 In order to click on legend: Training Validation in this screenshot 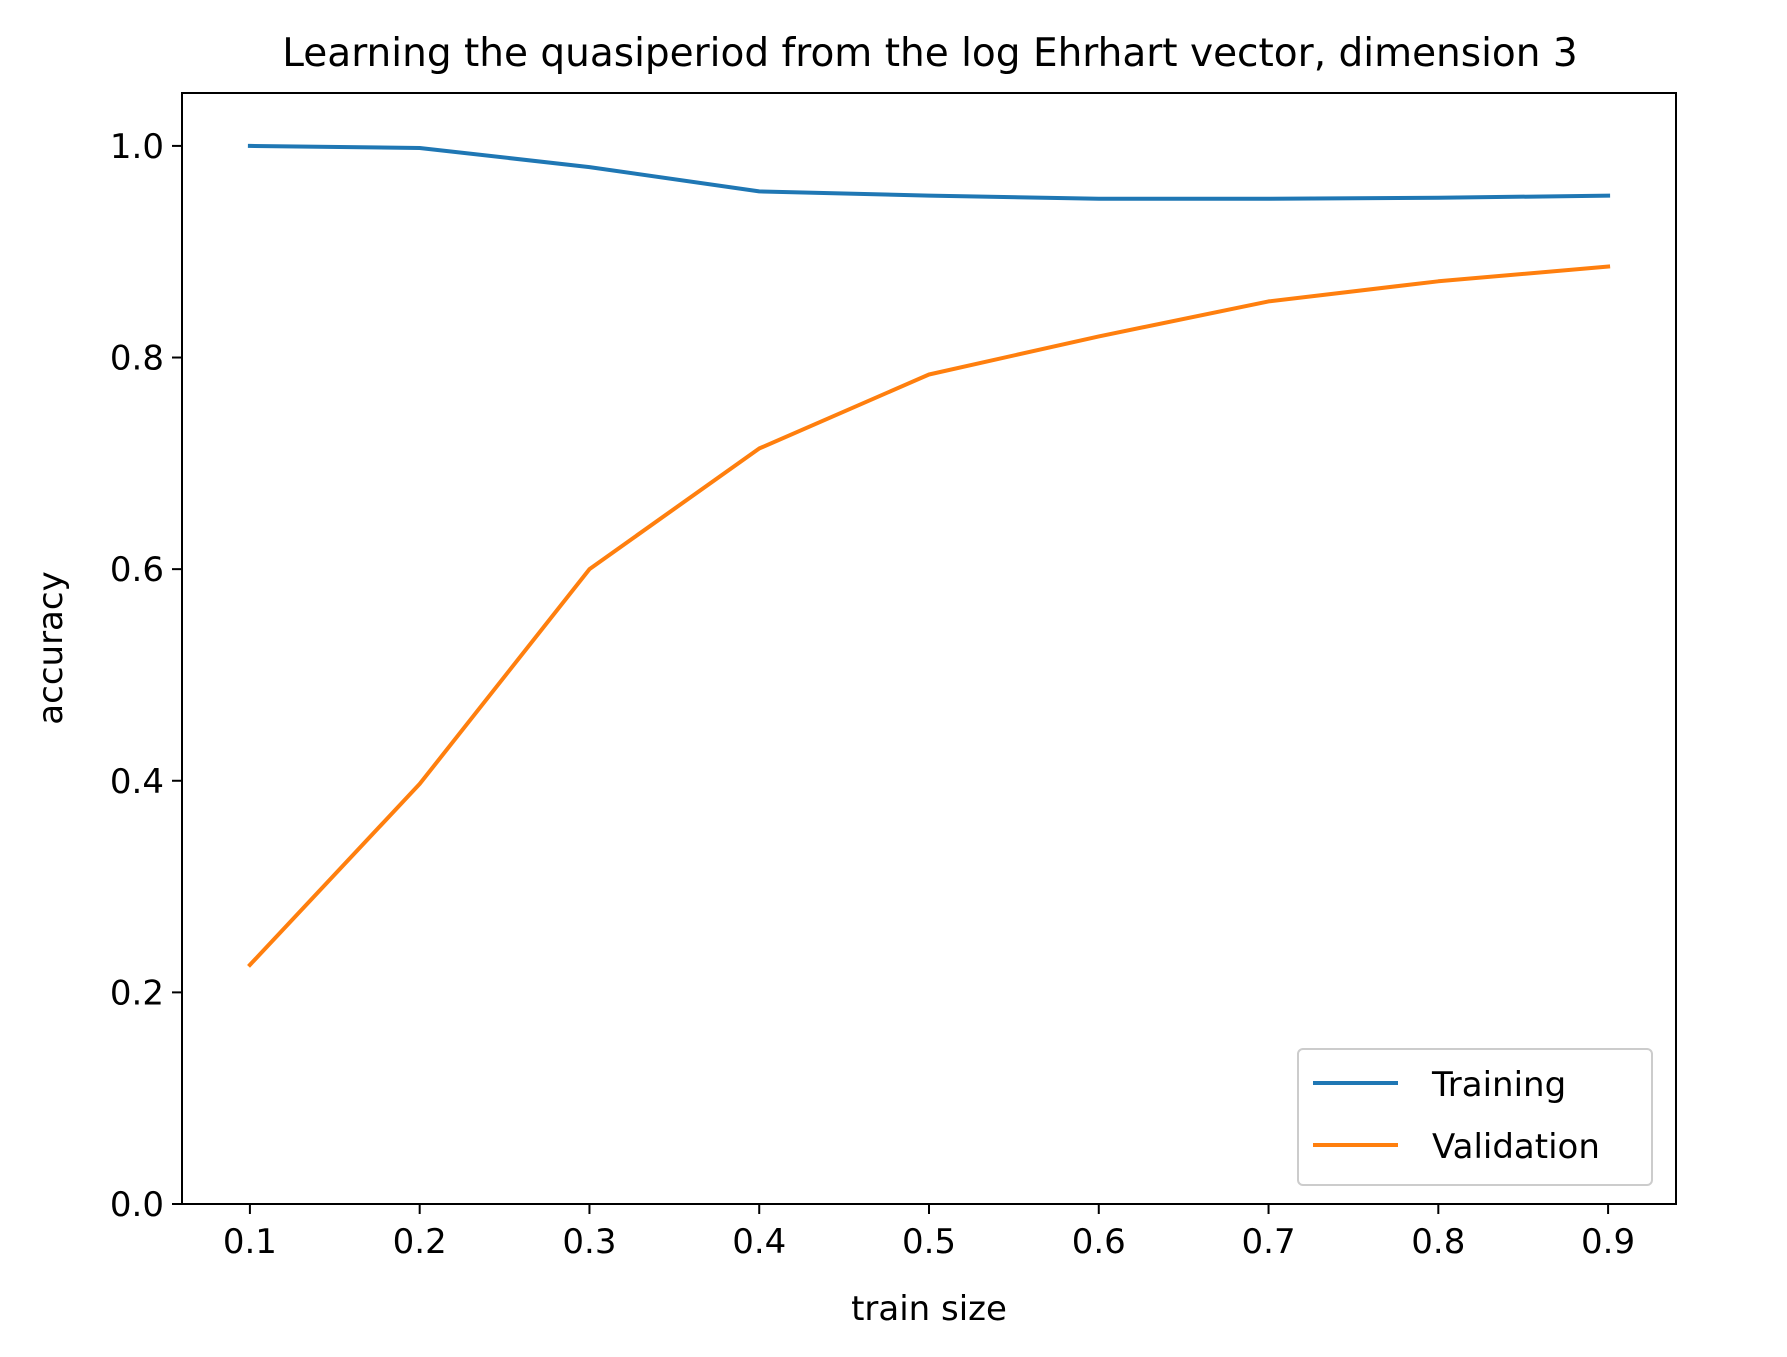, I will do `click(1475, 1117)`.